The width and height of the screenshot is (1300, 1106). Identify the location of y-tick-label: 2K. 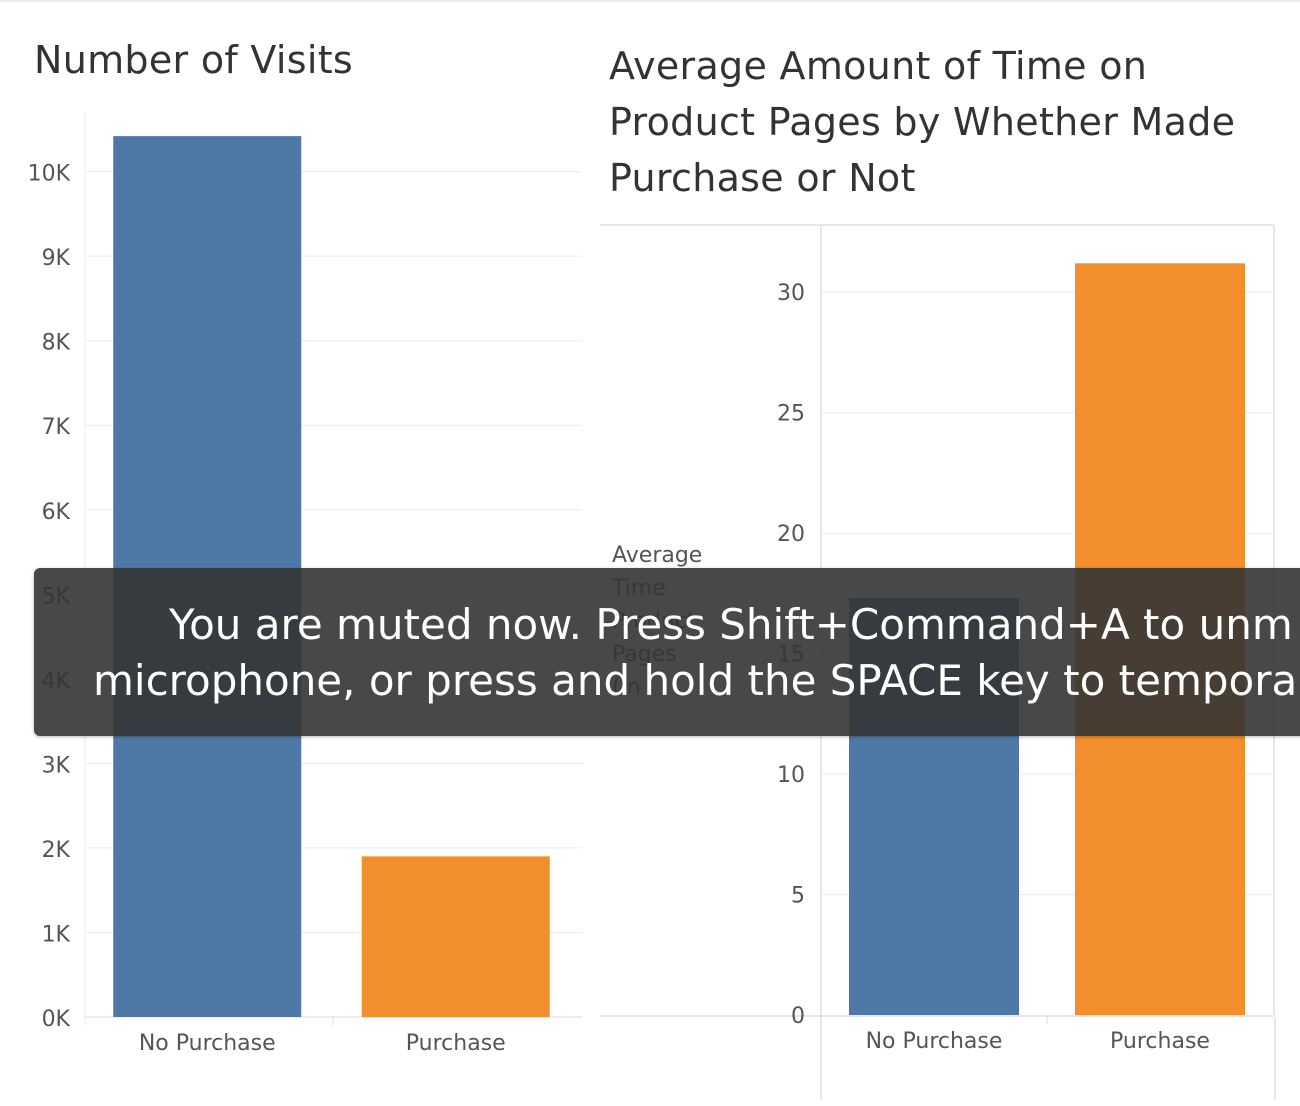
(56, 850).